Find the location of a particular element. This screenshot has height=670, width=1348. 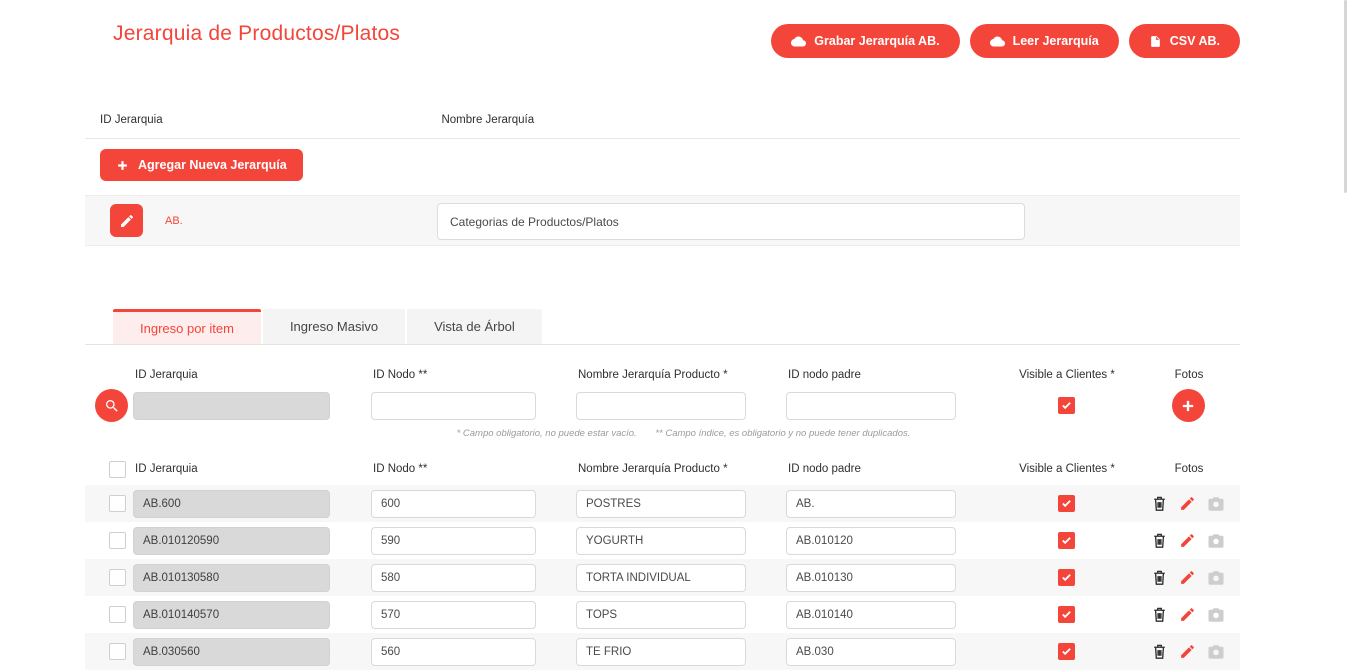

plus-icon is located at coordinates (1188, 406).